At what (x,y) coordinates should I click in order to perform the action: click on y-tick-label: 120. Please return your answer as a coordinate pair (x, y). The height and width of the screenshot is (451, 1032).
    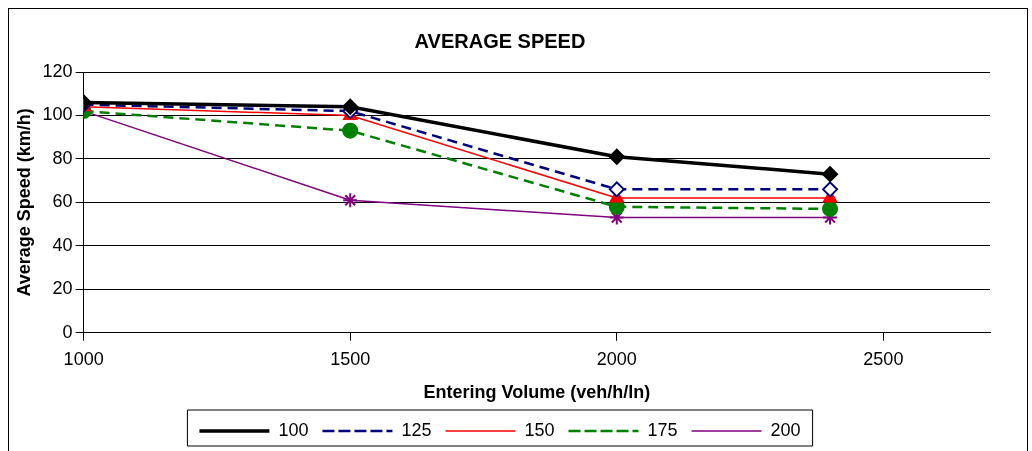
    Looking at the image, I should click on (57, 70).